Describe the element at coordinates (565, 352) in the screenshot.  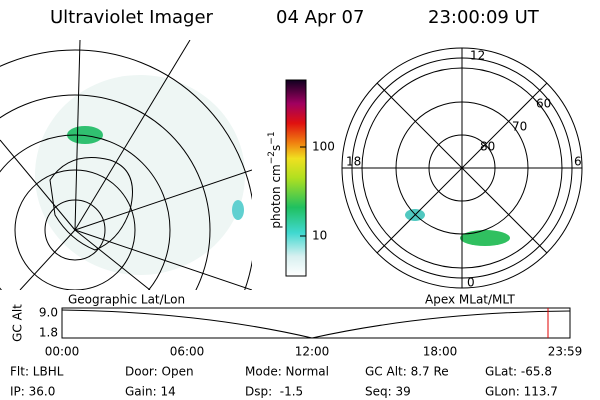
I see `x-tick-label: 23:59` at that location.